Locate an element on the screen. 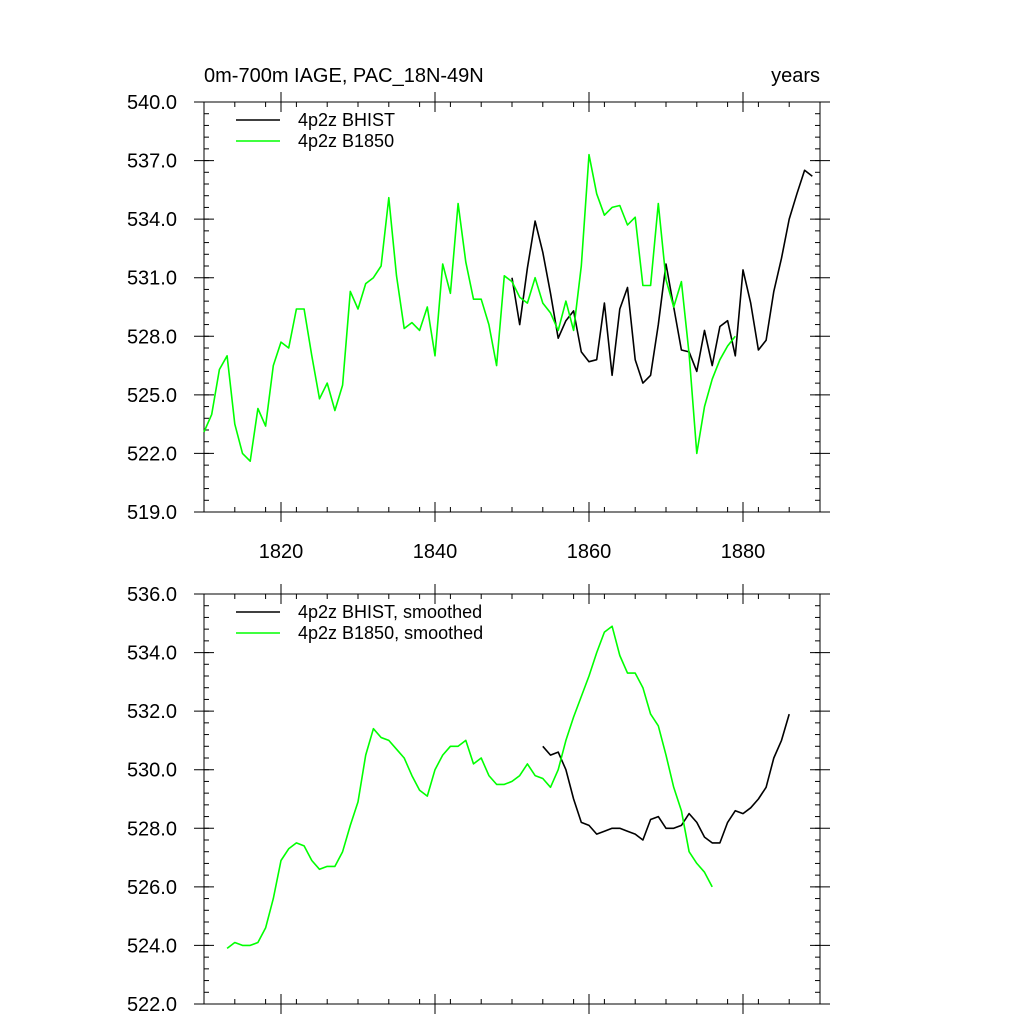  y-tick-label: 537.0 is located at coordinates (152, 162).